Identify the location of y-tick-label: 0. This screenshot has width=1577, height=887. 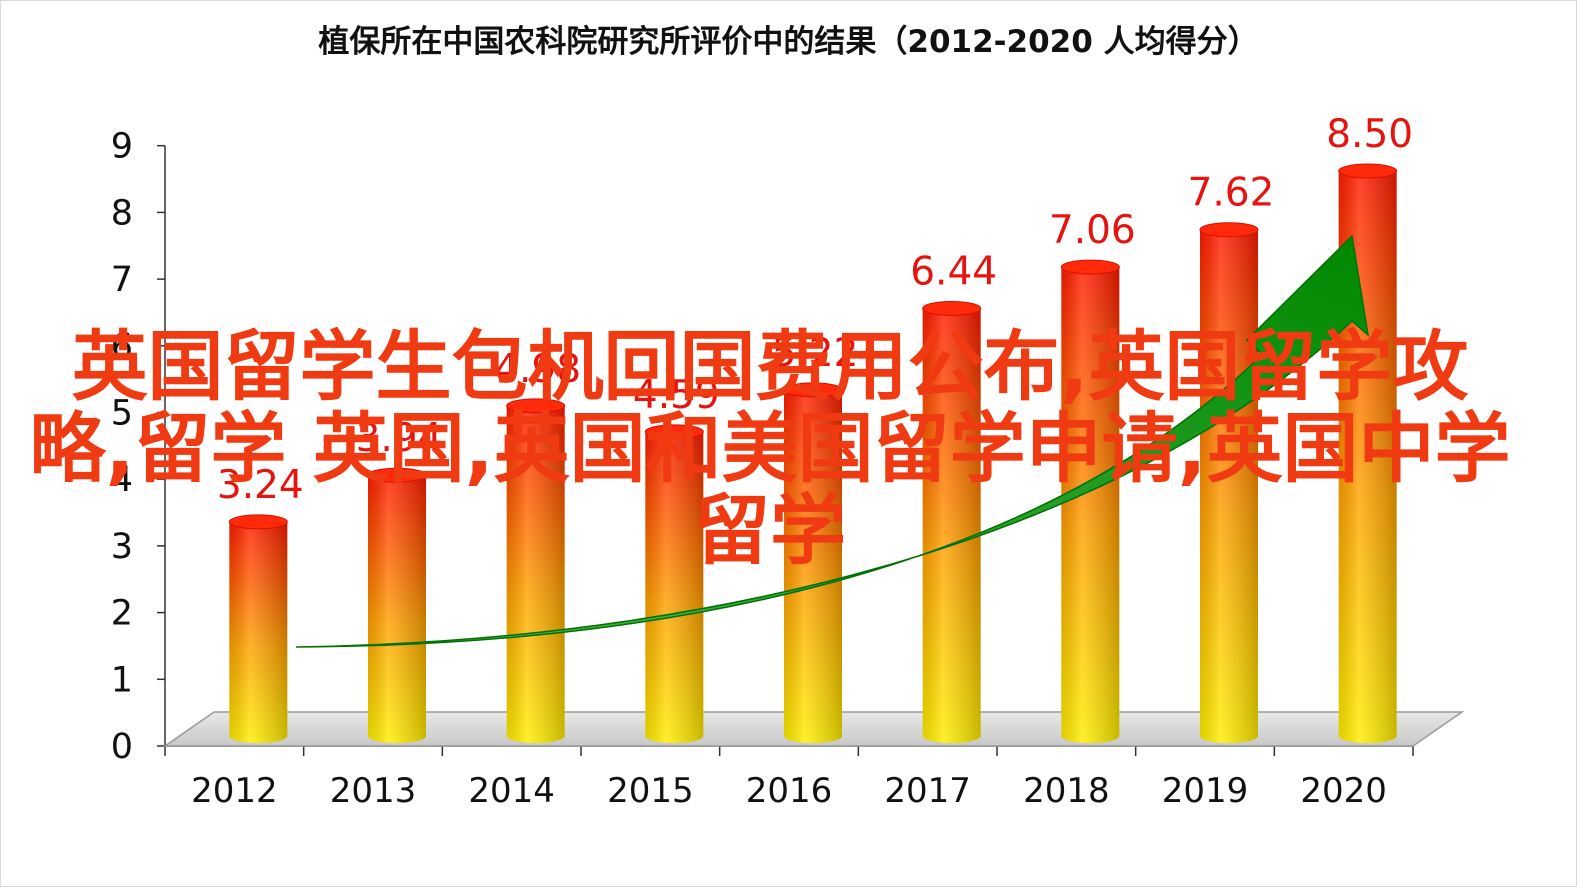
(122, 747).